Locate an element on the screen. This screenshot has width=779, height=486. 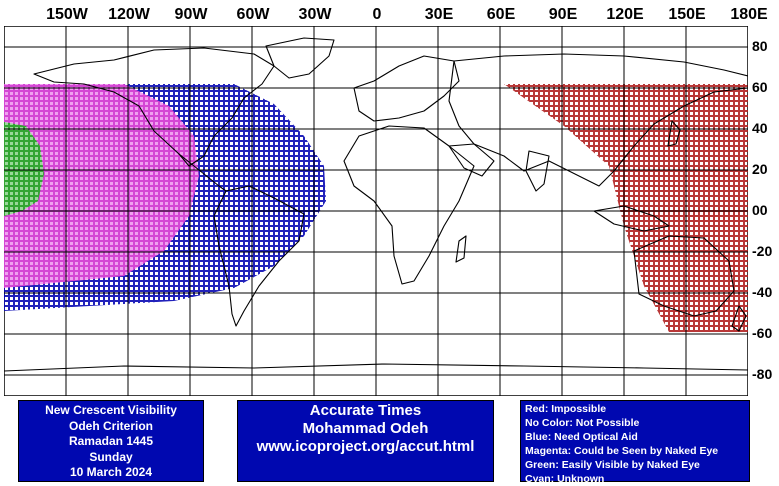
lat-label: -40 is located at coordinates (762, 292).